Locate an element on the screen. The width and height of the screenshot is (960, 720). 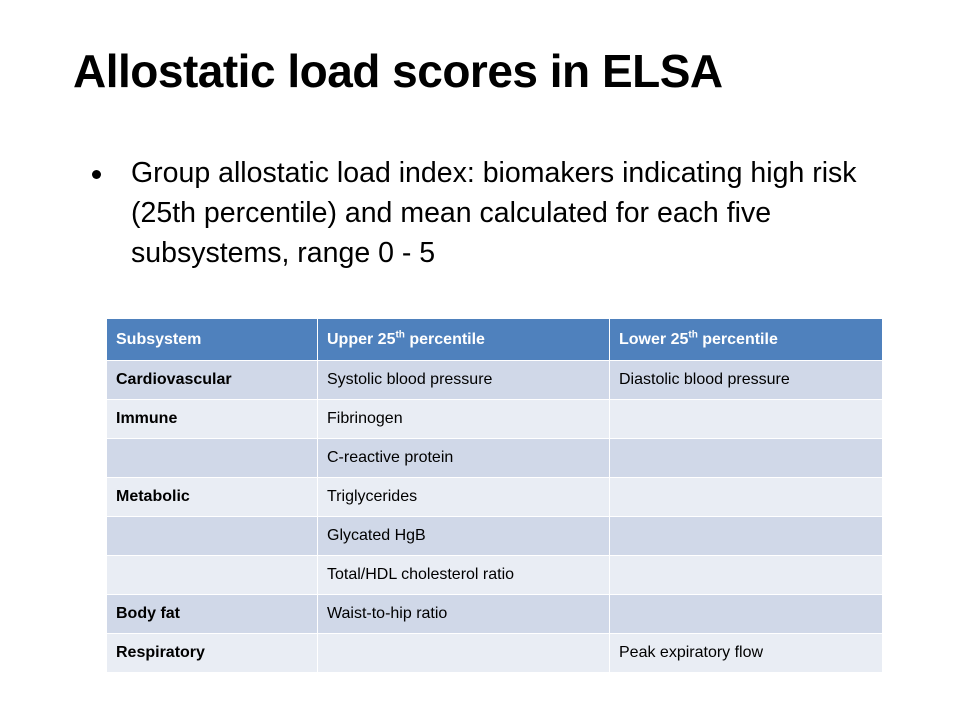
cell-subsystem: Metabolic is located at coordinates (212, 497).